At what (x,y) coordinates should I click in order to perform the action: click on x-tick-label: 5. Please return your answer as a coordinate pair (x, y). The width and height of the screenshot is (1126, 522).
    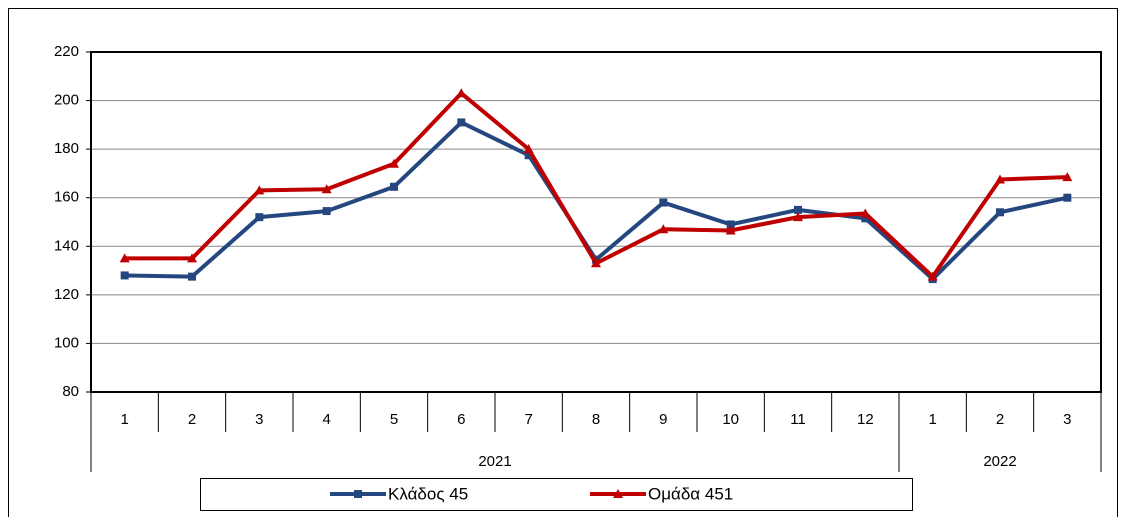
    Looking at the image, I should click on (394, 419).